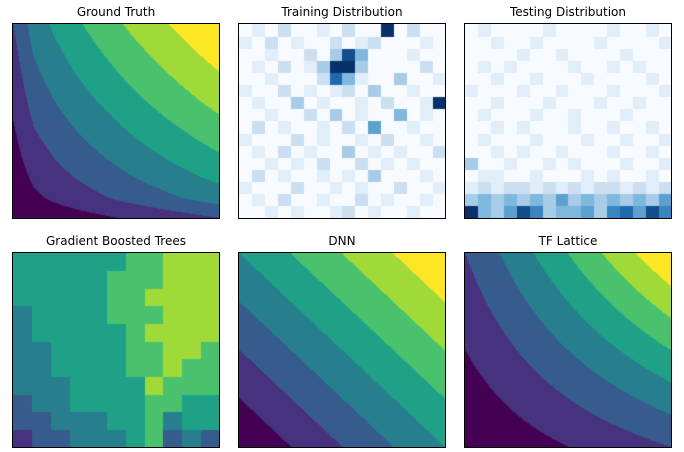 The height and width of the screenshot is (452, 684). I want to click on plot-title-training-distribution: Training Distribution, so click(342, 12).